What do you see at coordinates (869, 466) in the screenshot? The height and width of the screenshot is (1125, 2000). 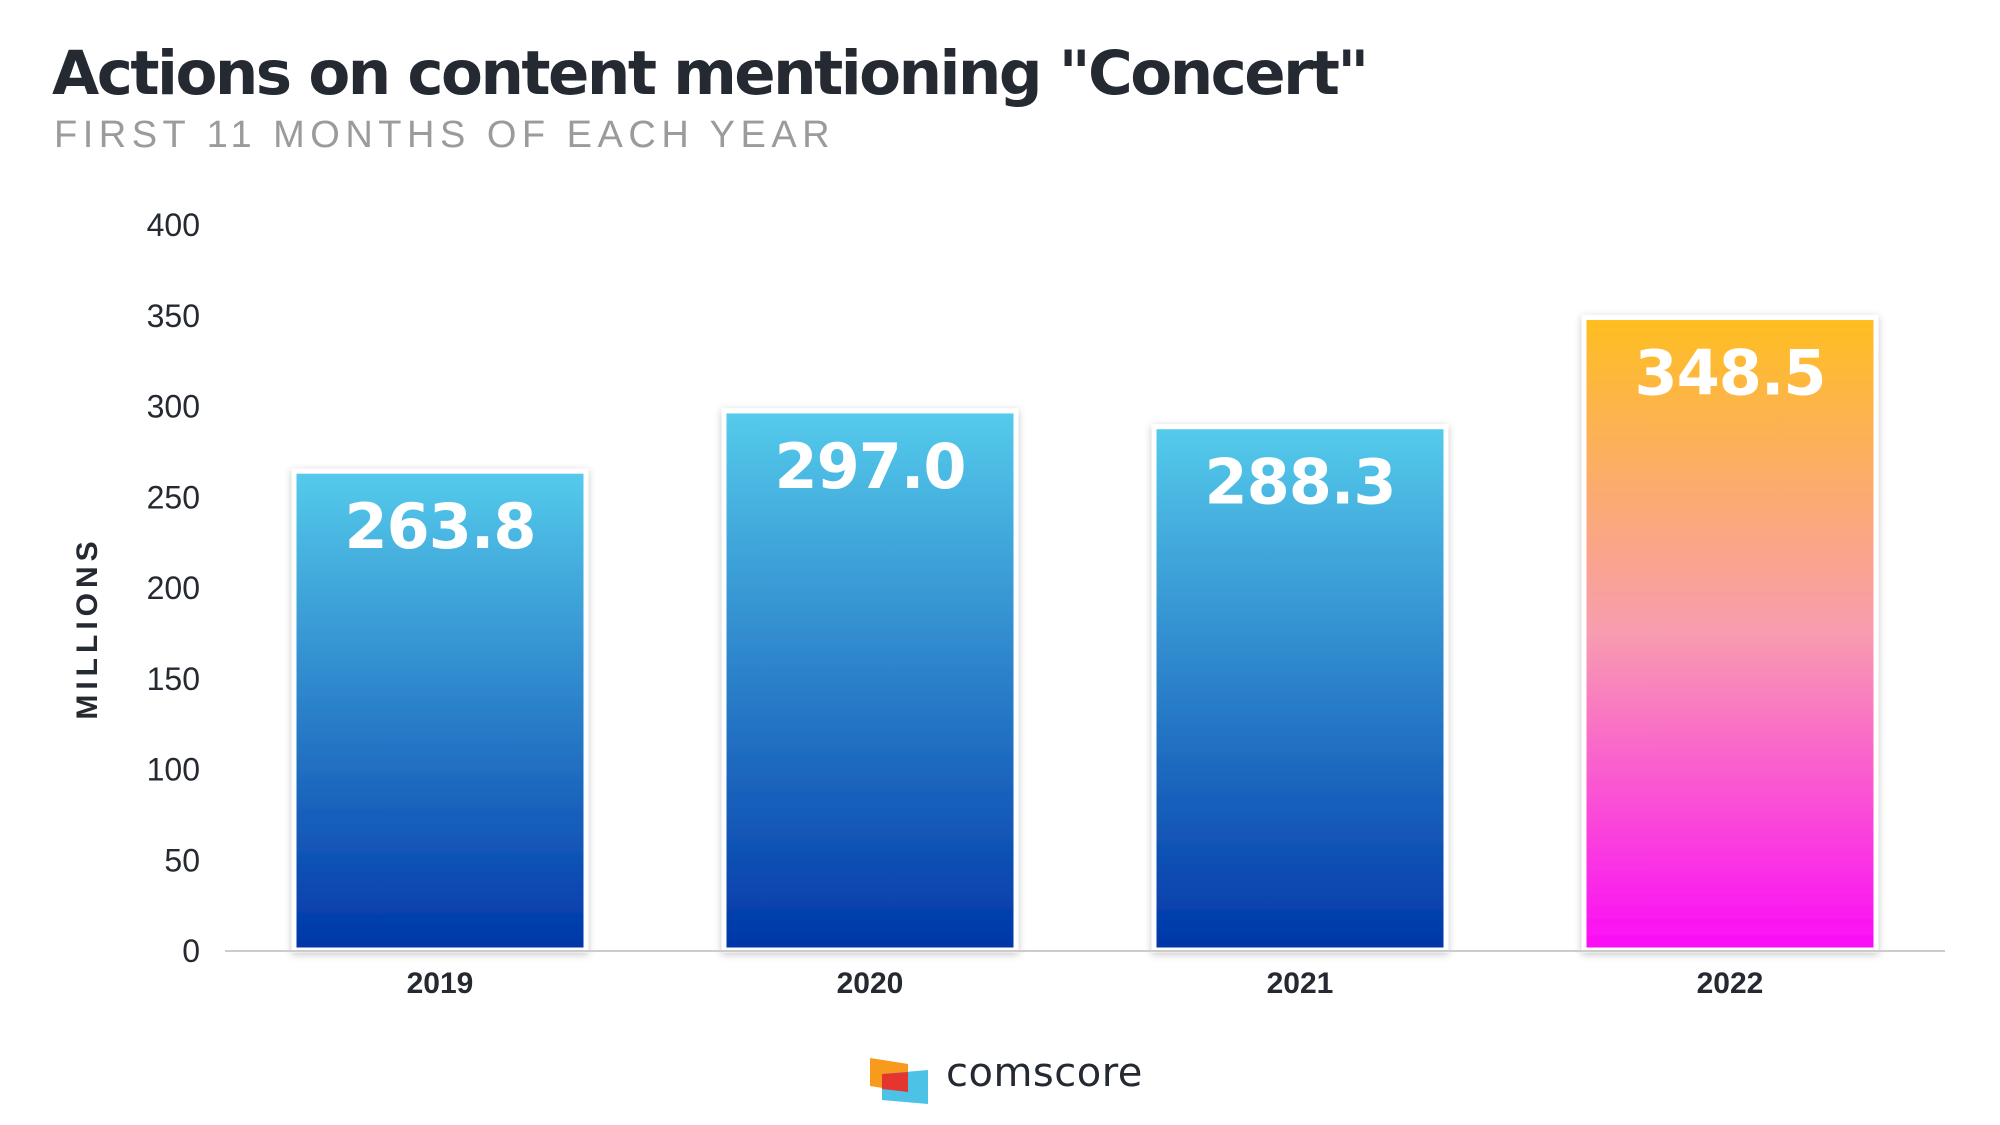 I see `bar-value-label: 297.0` at bounding box center [869, 466].